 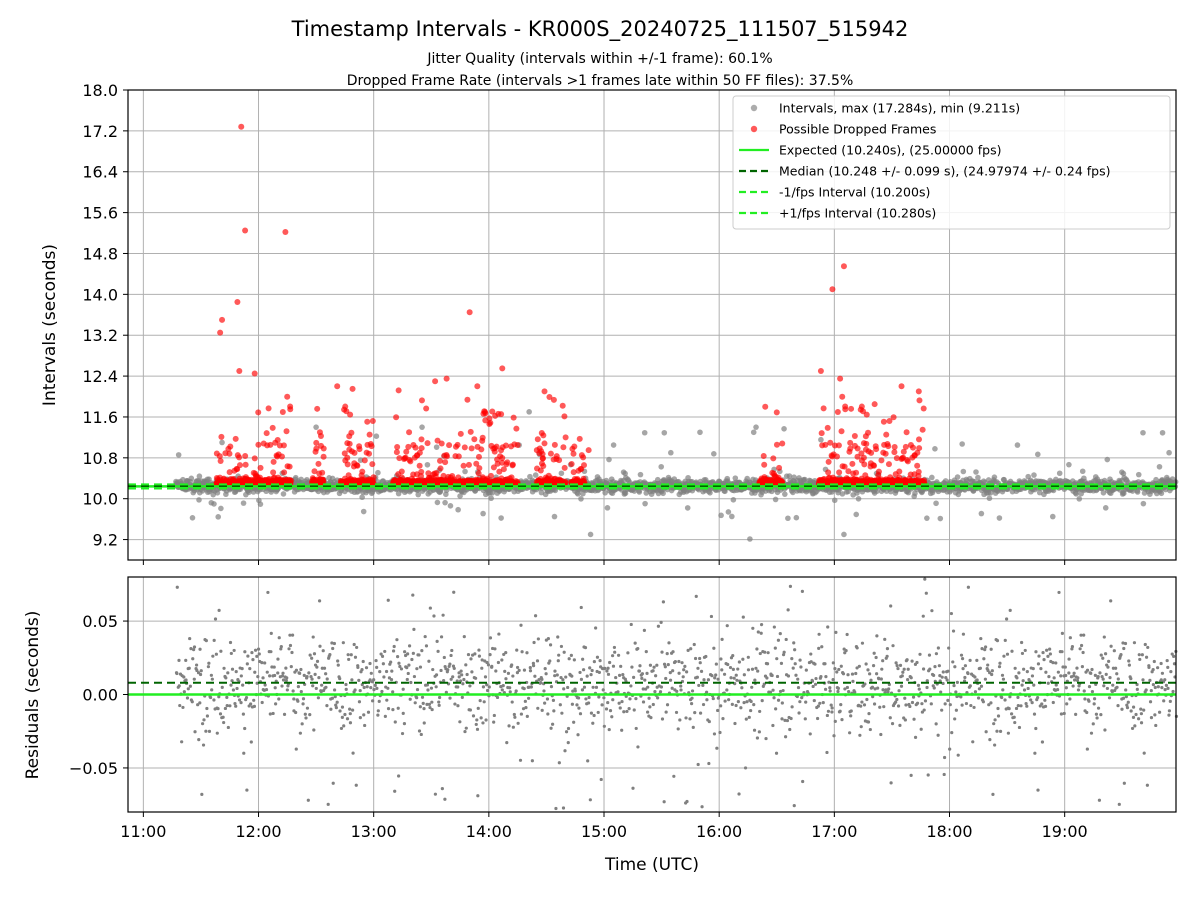 What do you see at coordinates (50, 325) in the screenshot?
I see `top-y-axis-label: Intervals (seconds)` at bounding box center [50, 325].